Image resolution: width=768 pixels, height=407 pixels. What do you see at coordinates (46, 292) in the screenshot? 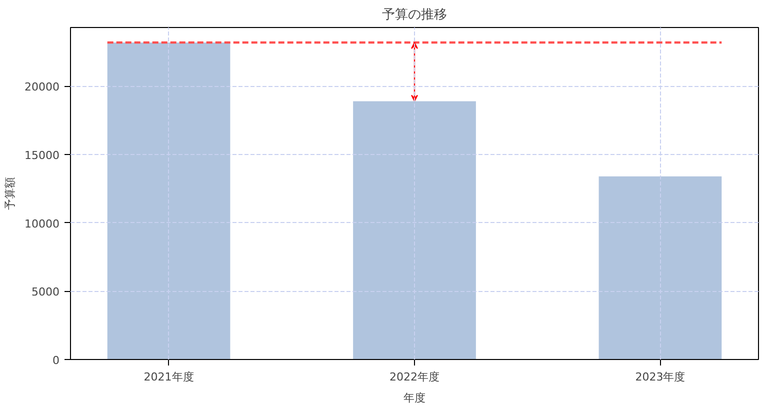
I see `y-tick-label: 5000` at bounding box center [46, 292].